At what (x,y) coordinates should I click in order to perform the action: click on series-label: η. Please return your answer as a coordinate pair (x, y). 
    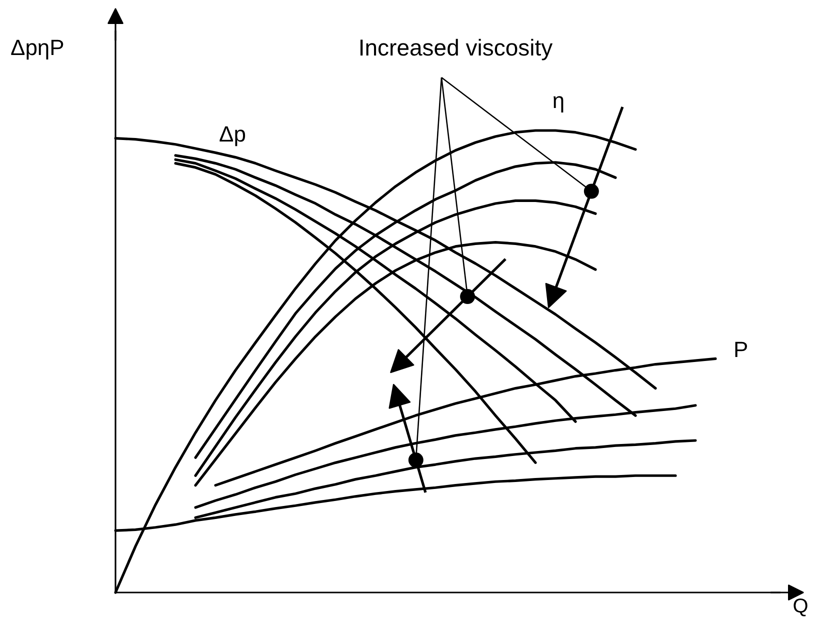
    Looking at the image, I should click on (558, 100).